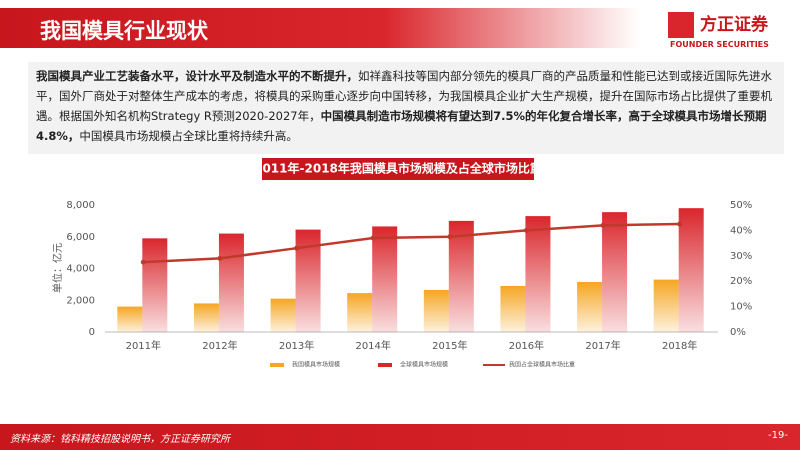 The image size is (800, 450). Describe the element at coordinates (734, 25) in the screenshot. I see `logo-text: 方正证券` at that location.